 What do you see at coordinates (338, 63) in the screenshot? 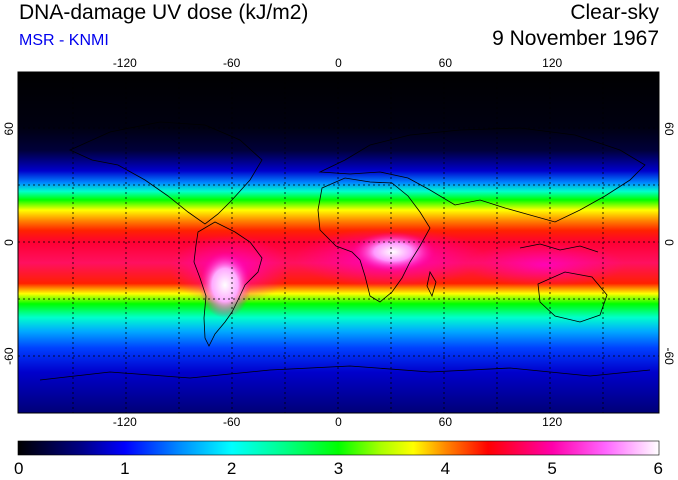
I see `lon-tick-label-top: 0` at bounding box center [338, 63].